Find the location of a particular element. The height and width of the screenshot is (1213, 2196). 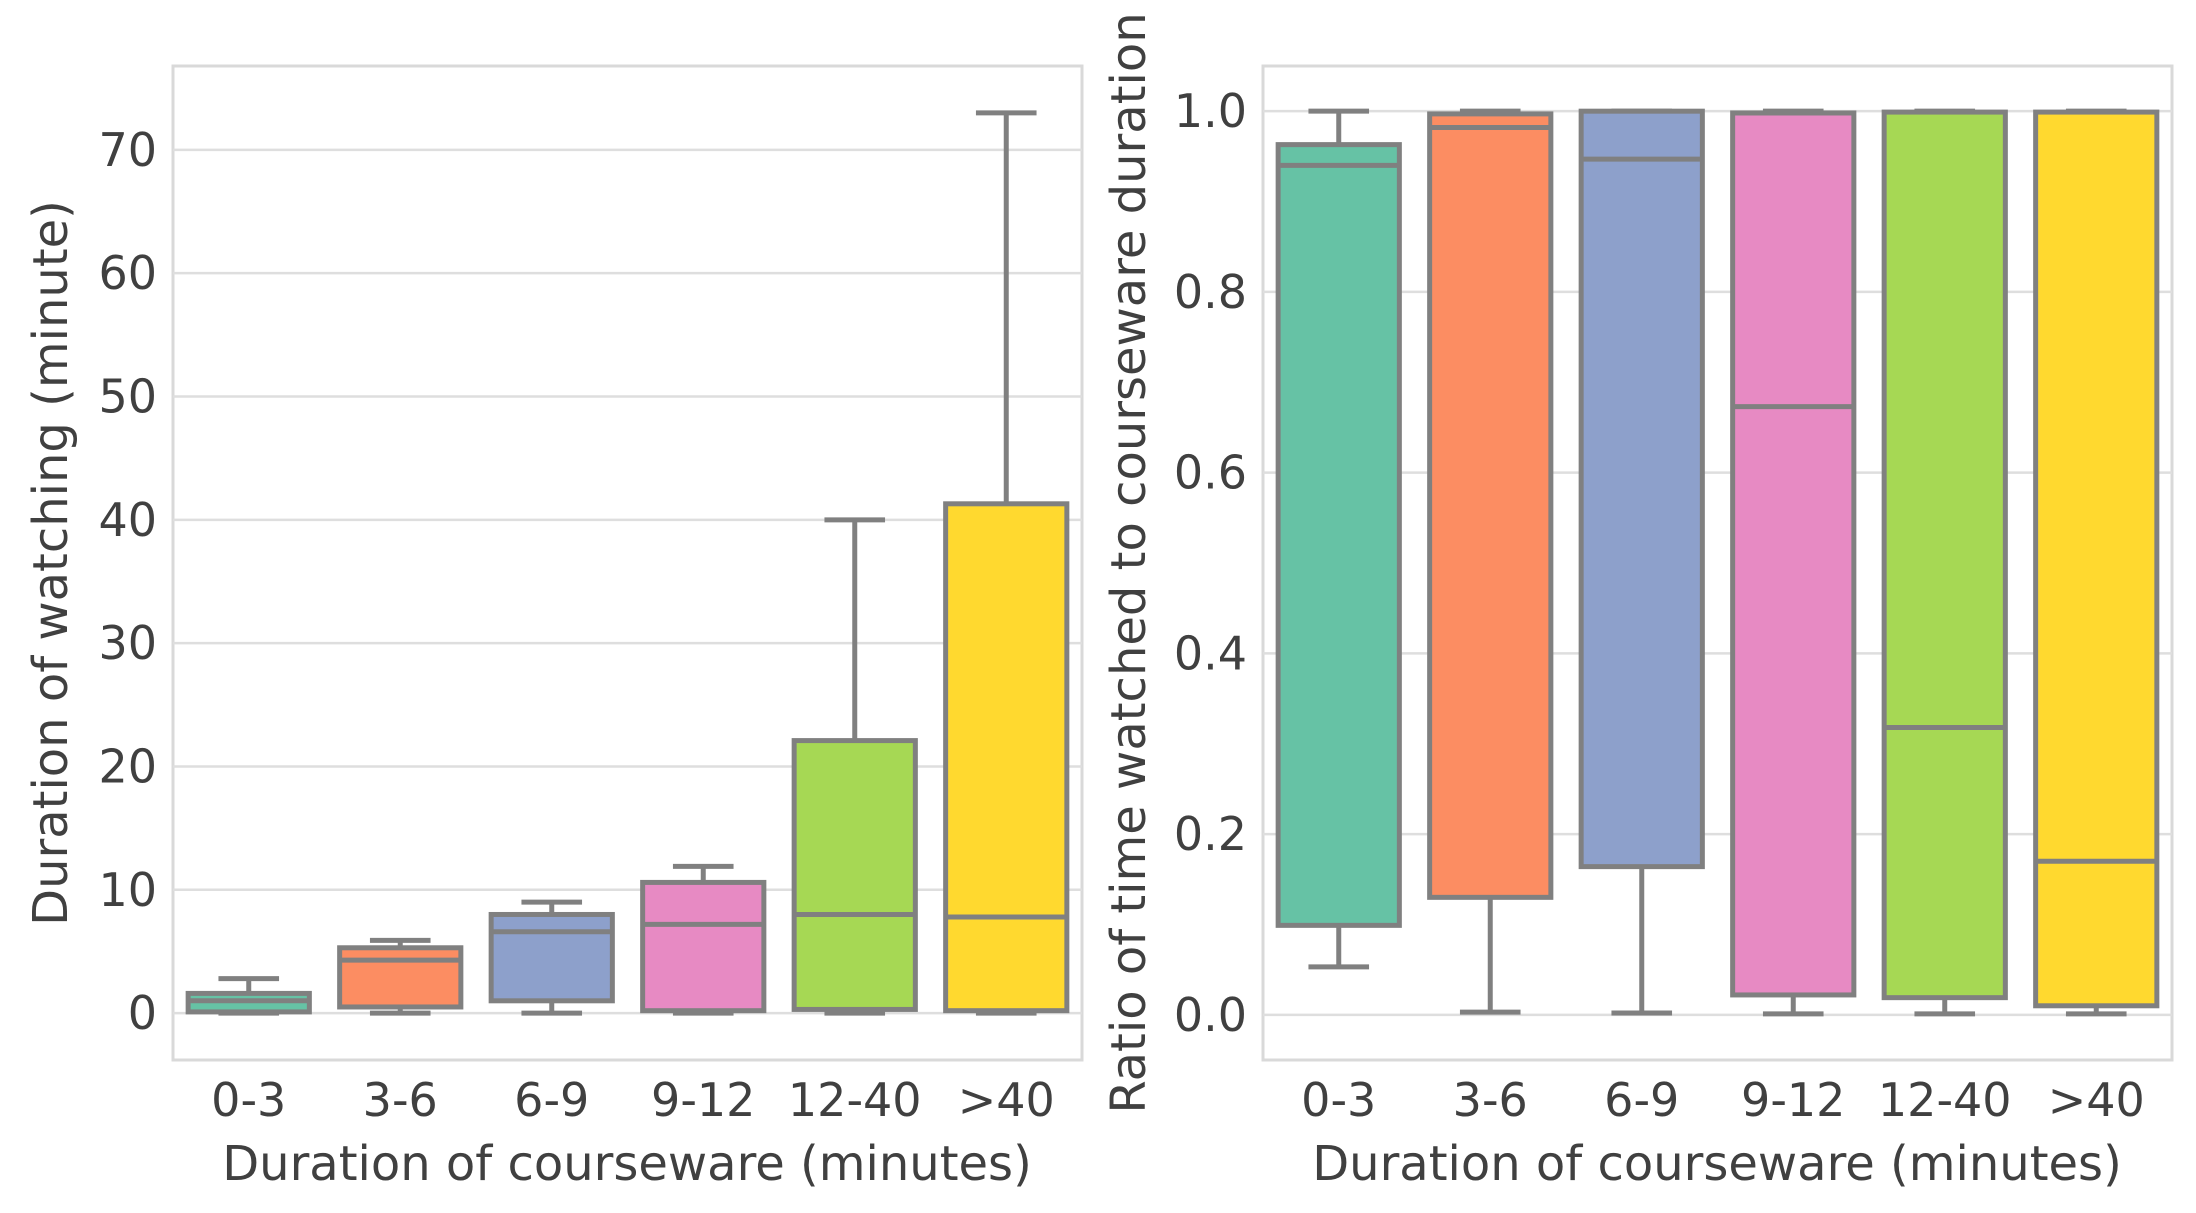

y-tick-label: 30 is located at coordinates (127, 643).